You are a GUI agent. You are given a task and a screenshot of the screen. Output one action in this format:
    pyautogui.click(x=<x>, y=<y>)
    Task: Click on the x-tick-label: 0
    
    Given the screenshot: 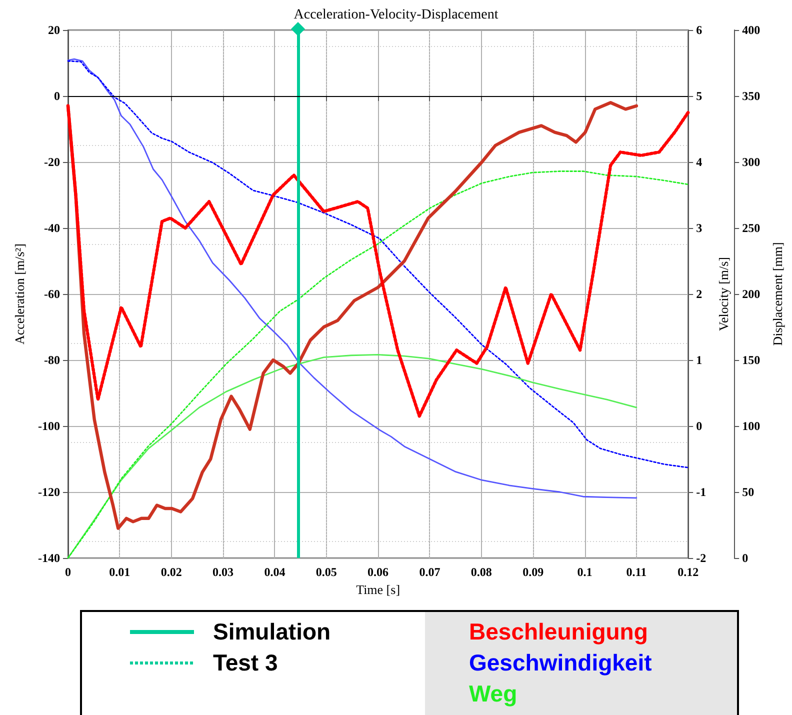 What is the action you would take?
    pyautogui.click(x=68, y=572)
    